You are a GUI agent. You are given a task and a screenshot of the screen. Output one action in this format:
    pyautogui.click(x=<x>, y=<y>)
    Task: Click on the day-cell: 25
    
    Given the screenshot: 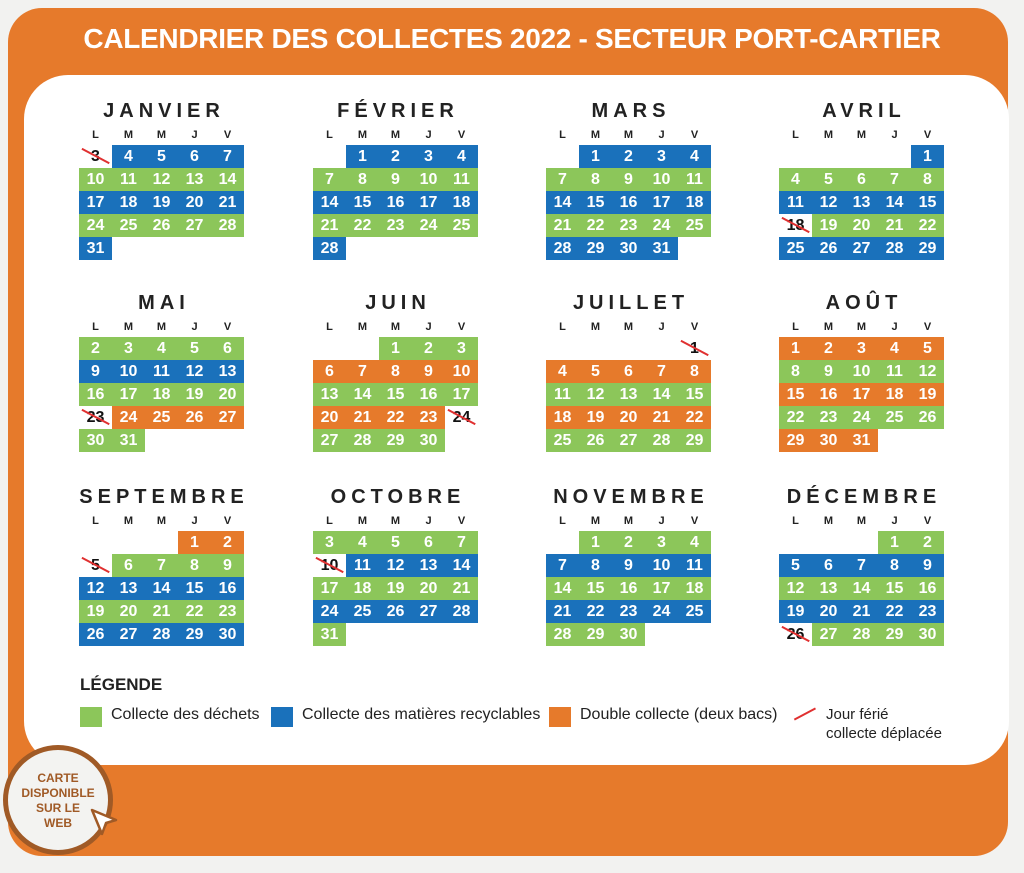 What is the action you would take?
    pyautogui.click(x=694, y=225)
    